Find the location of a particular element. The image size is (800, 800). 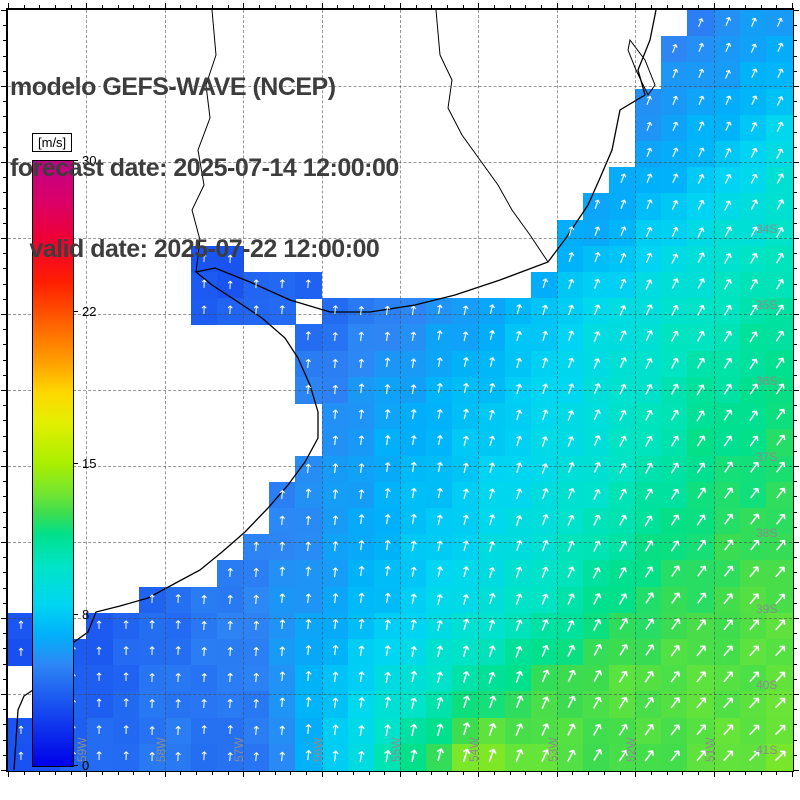

forecast-date-line: forecast date: 2025-07-14 12:00:00 is located at coordinates (204, 168).